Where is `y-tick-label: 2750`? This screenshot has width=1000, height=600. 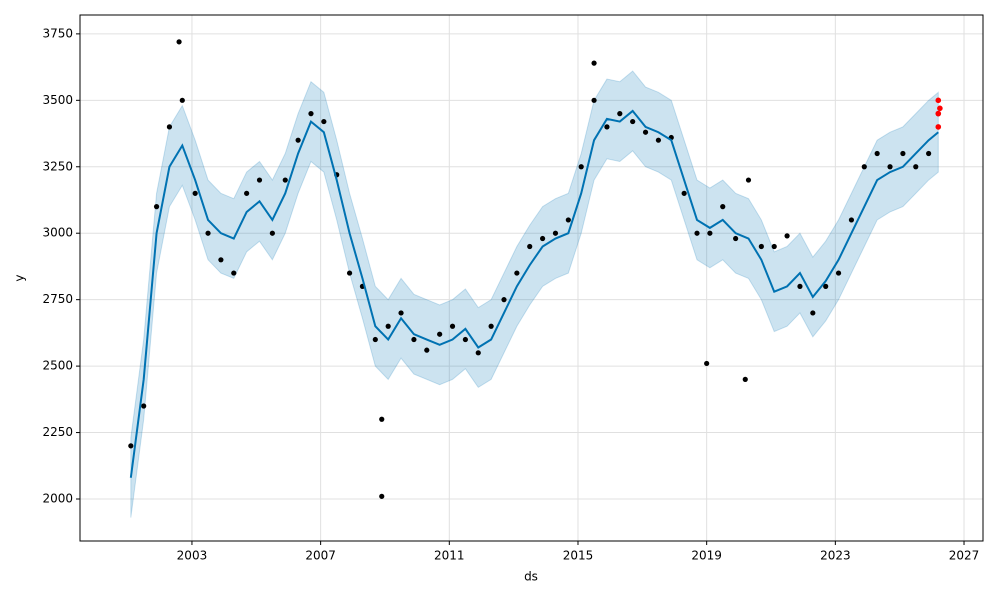 y-tick-label: 2750 is located at coordinates (57, 299).